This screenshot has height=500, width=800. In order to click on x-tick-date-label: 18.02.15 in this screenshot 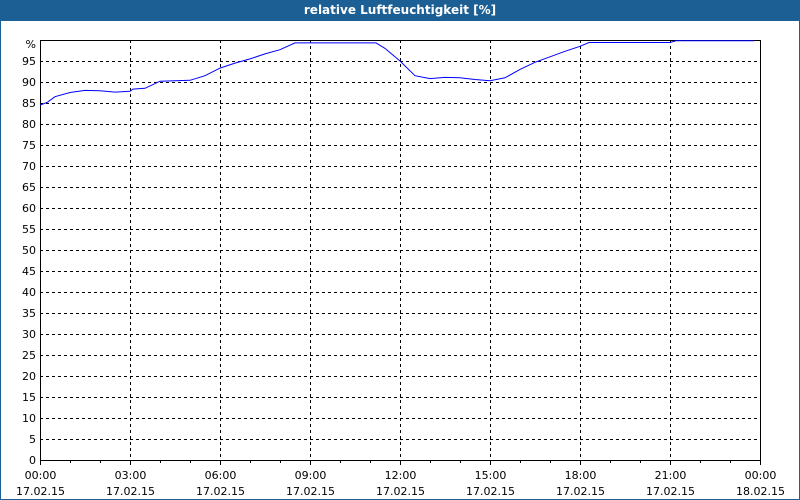, I will do `click(760, 491)`.